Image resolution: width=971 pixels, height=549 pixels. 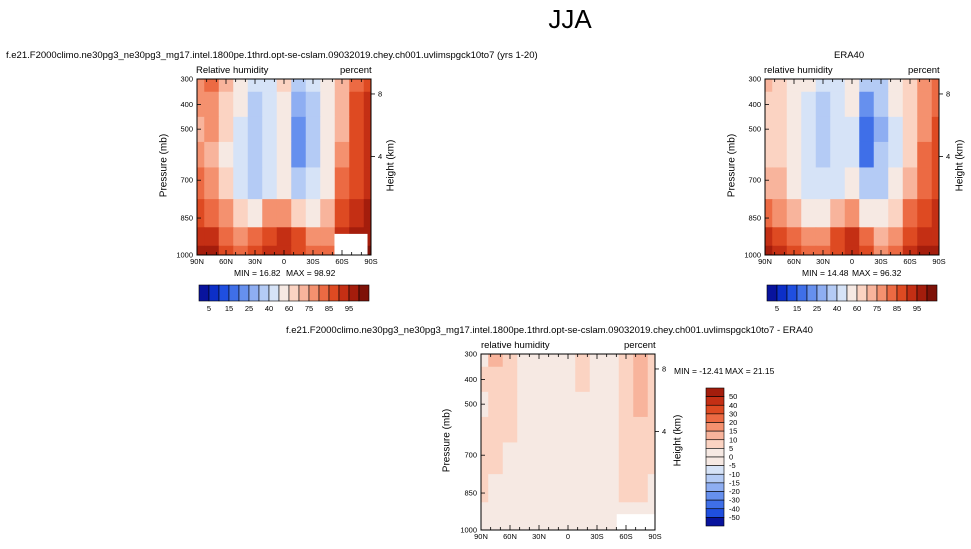 What do you see at coordinates (249, 308) in the screenshot?
I see `model-colorbar-label: 25` at bounding box center [249, 308].